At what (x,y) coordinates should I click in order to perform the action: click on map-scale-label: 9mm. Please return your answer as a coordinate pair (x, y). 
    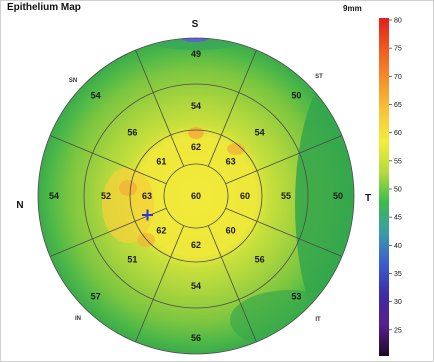
    Looking at the image, I should click on (352, 8).